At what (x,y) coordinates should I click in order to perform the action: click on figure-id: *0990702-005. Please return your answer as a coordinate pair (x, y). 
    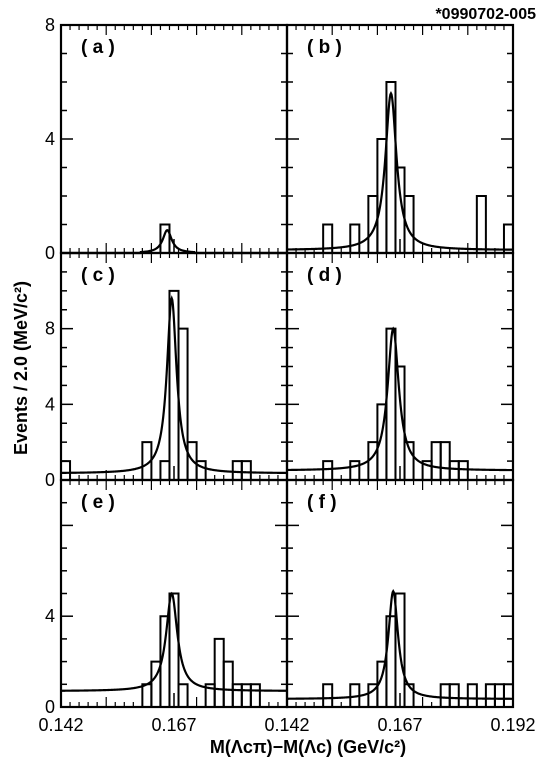
    Looking at the image, I should click on (485, 14).